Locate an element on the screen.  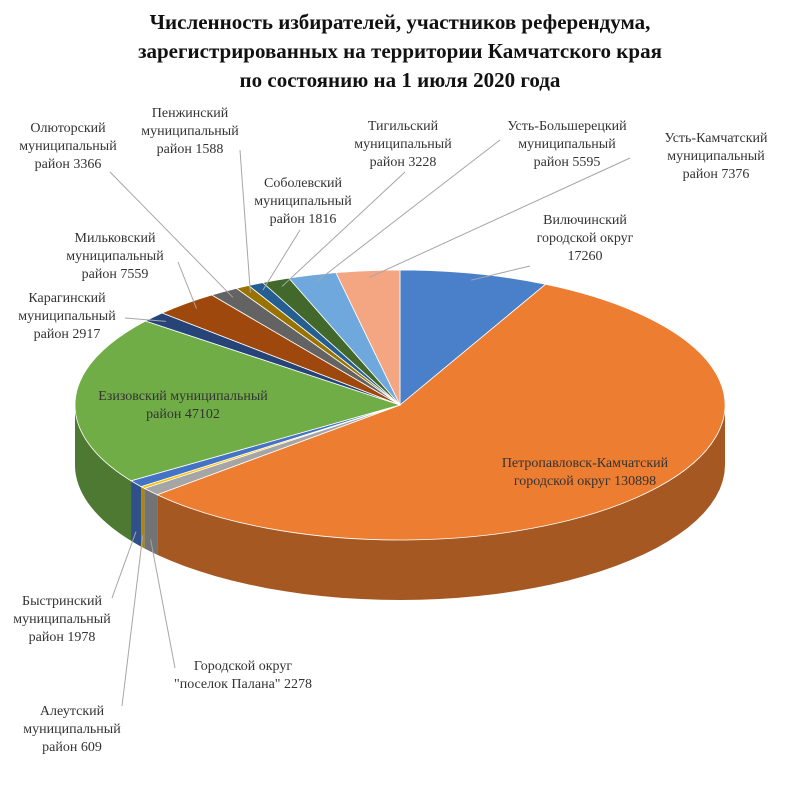
value-label: 5595 is located at coordinates (586, 162).